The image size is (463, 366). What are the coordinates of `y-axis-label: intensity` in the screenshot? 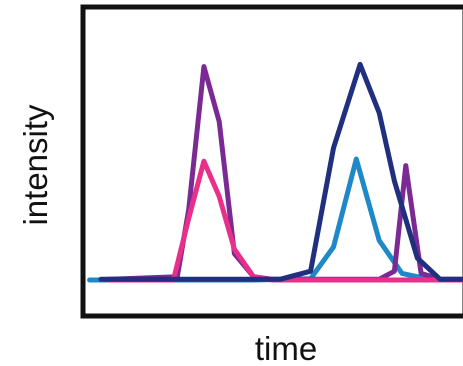 It's located at (35, 165).